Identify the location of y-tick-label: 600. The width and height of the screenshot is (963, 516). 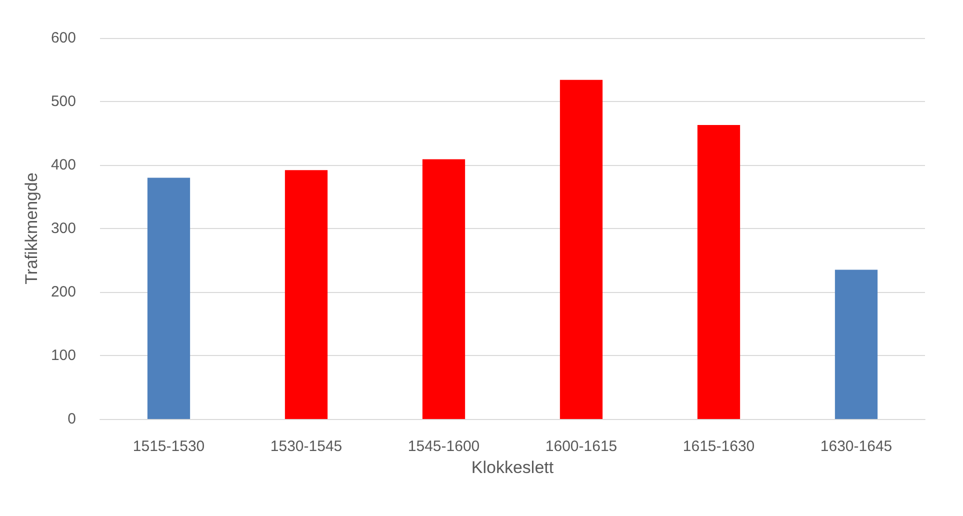
(63, 38).